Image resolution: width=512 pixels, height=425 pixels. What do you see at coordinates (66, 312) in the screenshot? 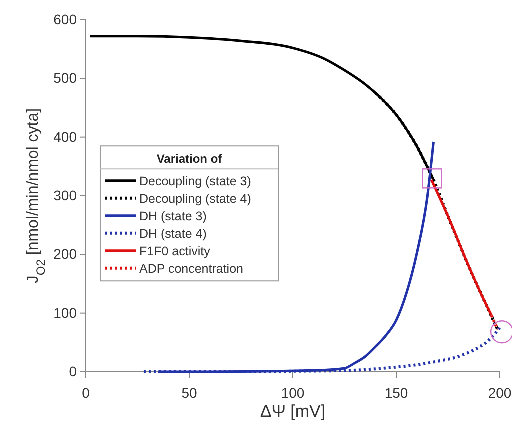
I see `y-tick-label: 100` at bounding box center [66, 312].